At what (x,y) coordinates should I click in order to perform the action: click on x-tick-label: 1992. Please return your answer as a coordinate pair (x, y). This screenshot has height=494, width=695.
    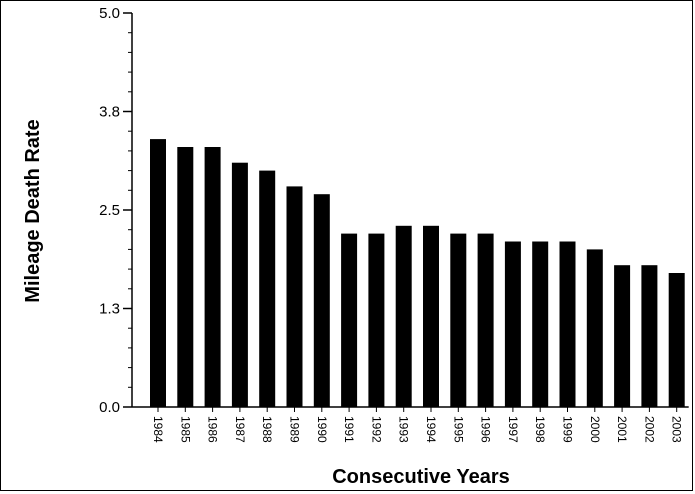
    Looking at the image, I should click on (376, 429).